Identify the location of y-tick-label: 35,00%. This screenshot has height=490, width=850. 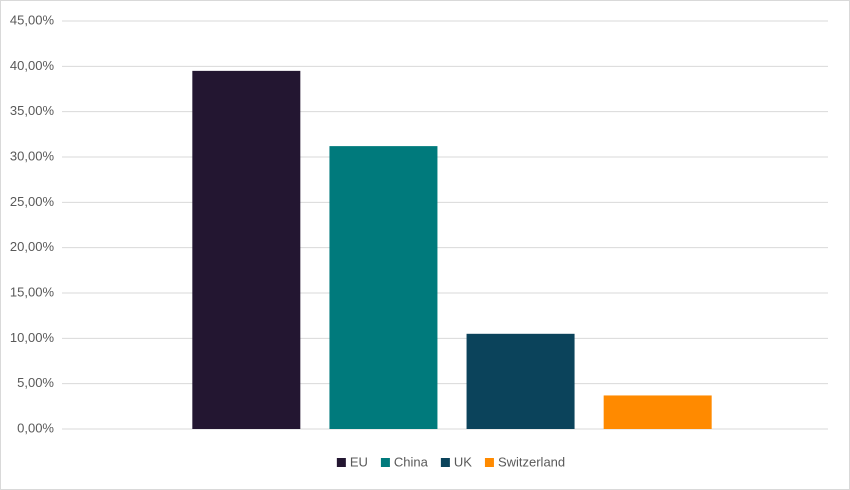
(32, 110).